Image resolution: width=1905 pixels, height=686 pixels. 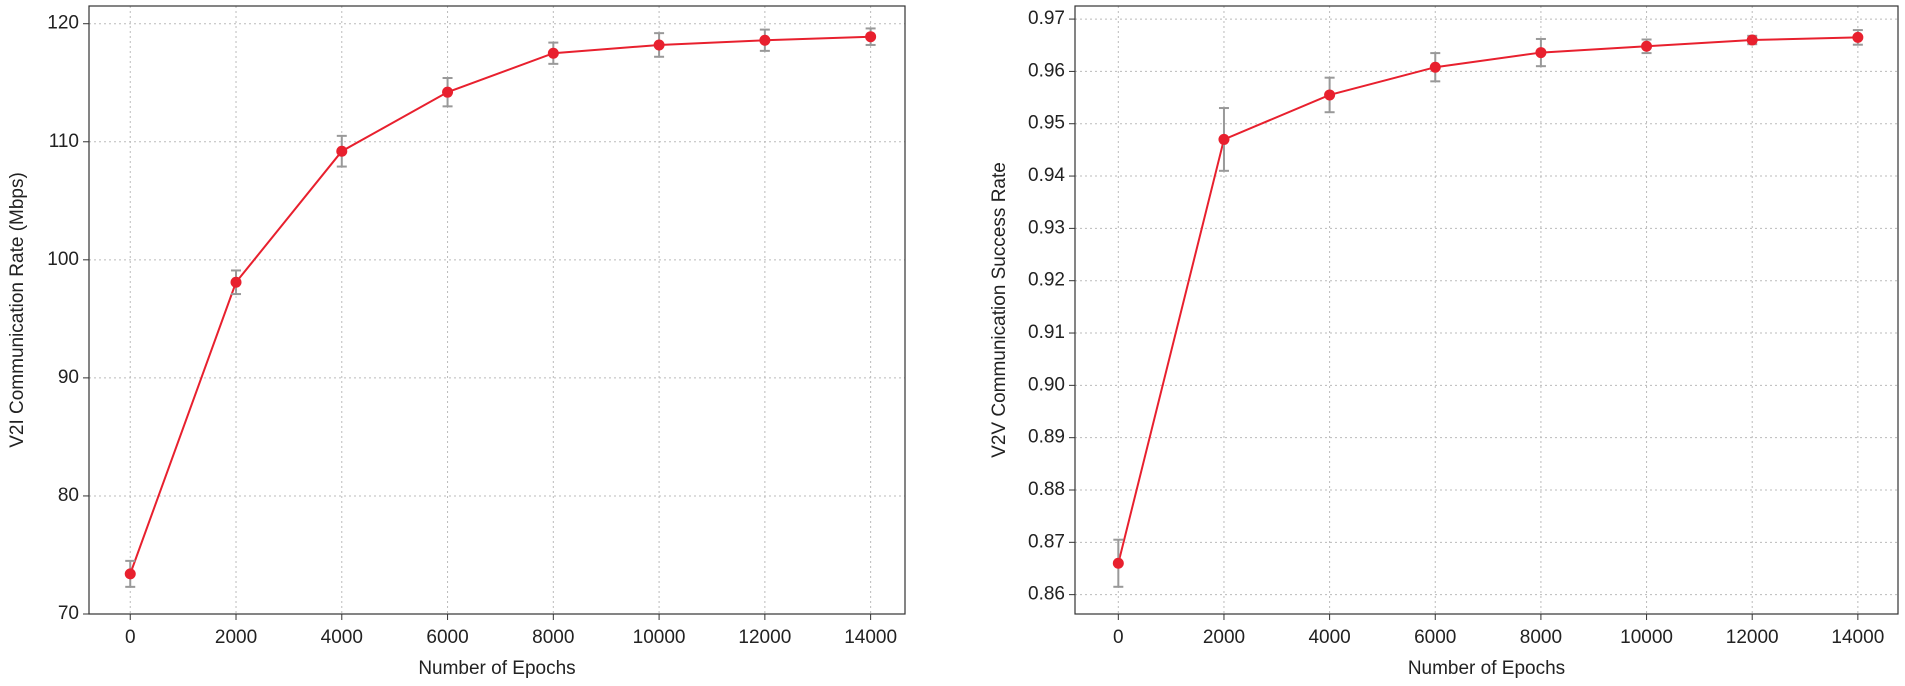 What do you see at coordinates (999, 310) in the screenshot?
I see `y-axis-title: V2V Communication Success Rate` at bounding box center [999, 310].